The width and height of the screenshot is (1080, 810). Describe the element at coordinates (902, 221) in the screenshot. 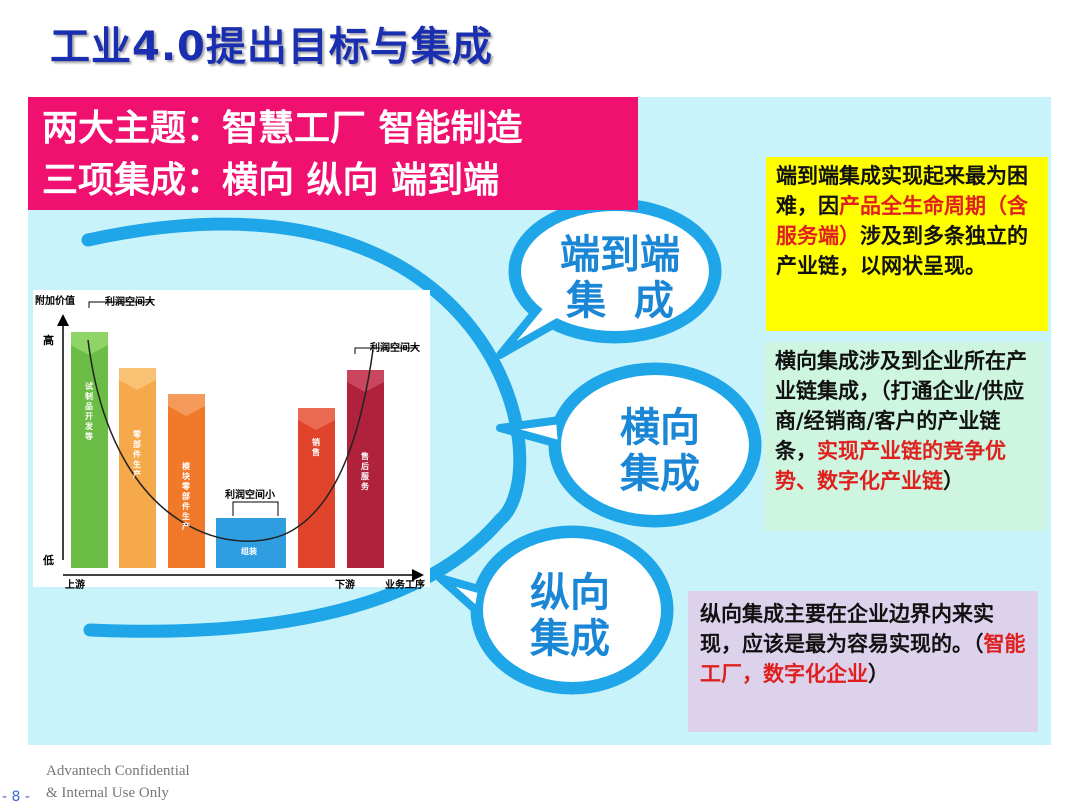

I see `e2e-text-highlight: 产品全生命周期（含服务端）` at that location.